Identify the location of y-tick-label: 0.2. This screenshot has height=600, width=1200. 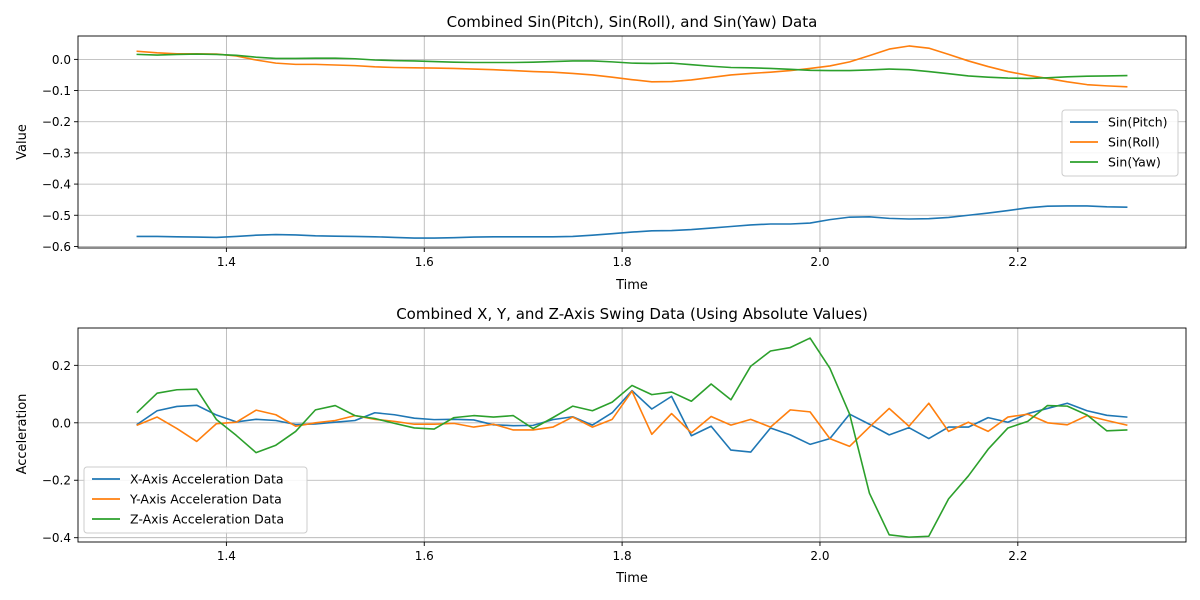
(61, 366).